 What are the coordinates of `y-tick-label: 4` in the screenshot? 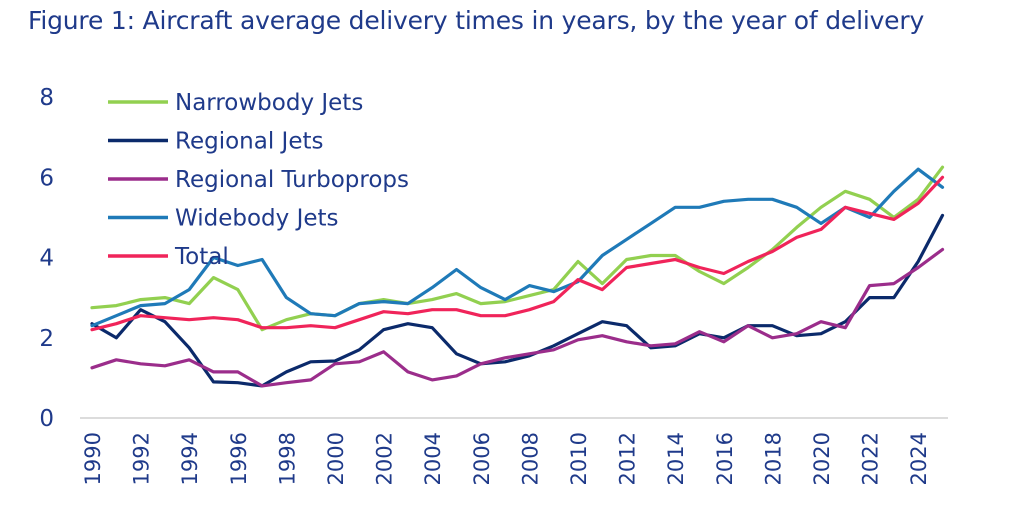 It's located at (46, 259).